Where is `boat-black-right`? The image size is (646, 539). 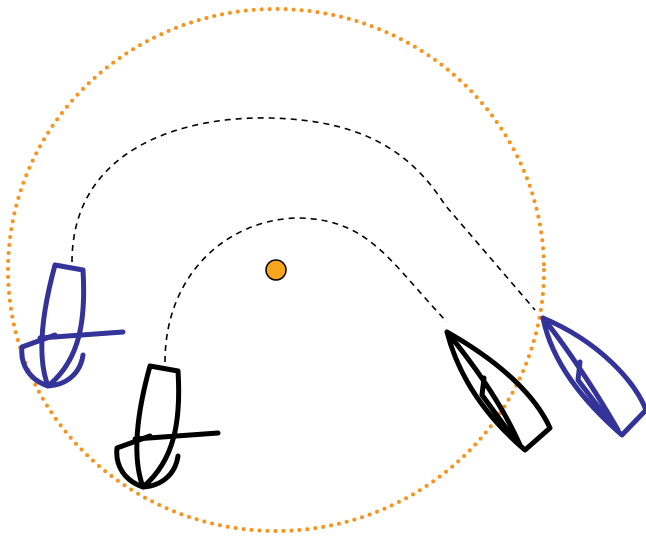
boat-black-right is located at coordinates (498, 391).